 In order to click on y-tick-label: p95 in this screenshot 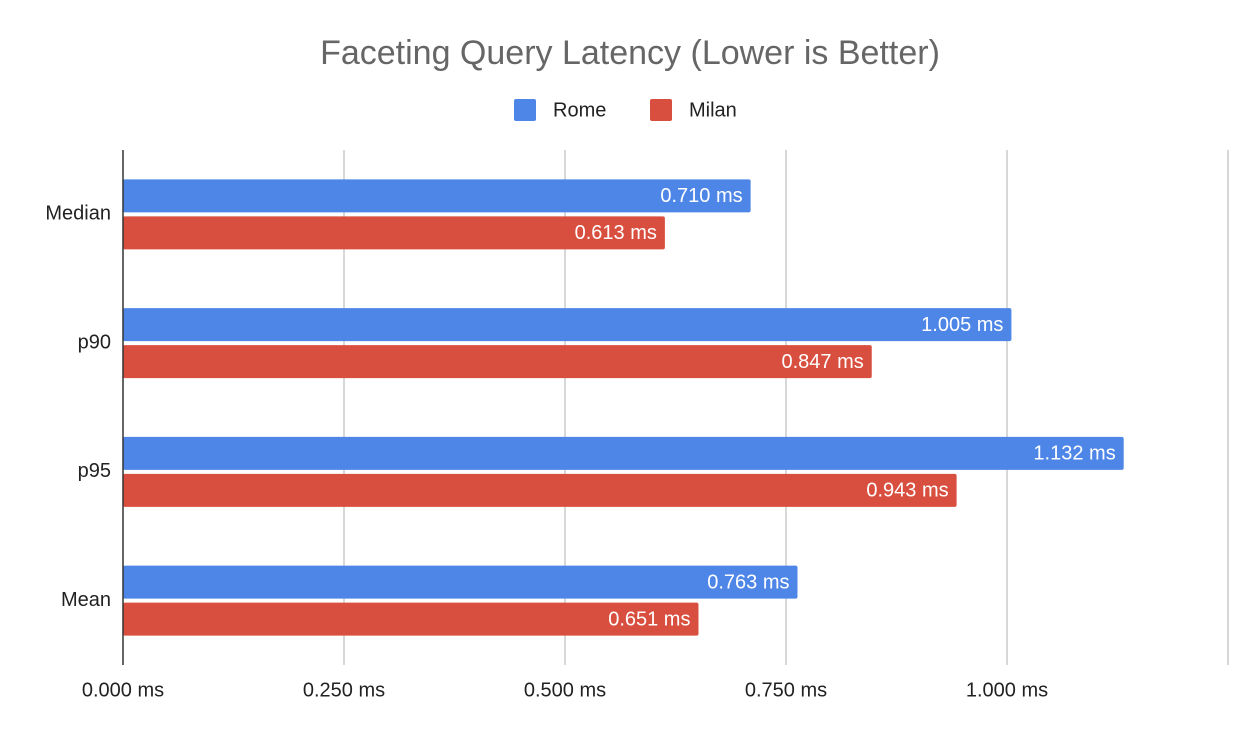, I will do `click(94, 471)`.